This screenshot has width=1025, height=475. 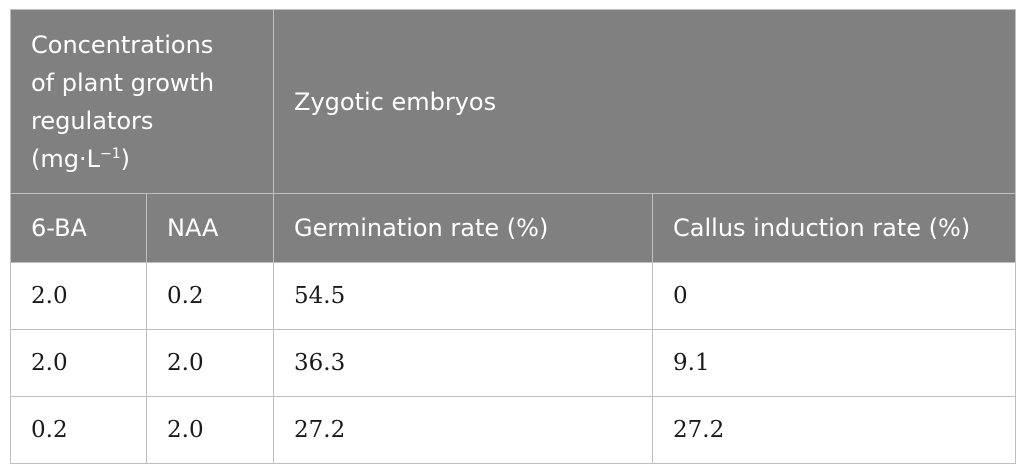 I want to click on unit-exponent: −1, so click(x=110, y=153).